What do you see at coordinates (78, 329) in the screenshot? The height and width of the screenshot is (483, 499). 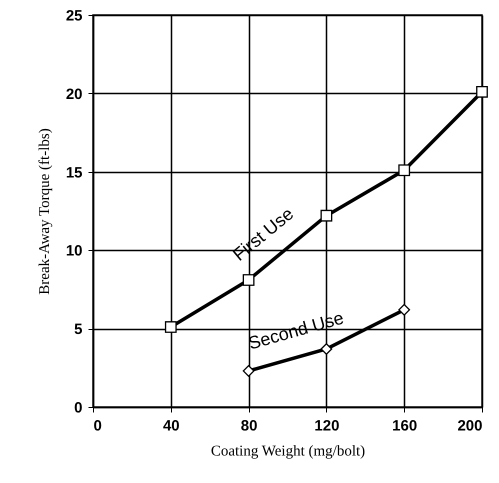 I see `y-tick-label: 5` at bounding box center [78, 329].